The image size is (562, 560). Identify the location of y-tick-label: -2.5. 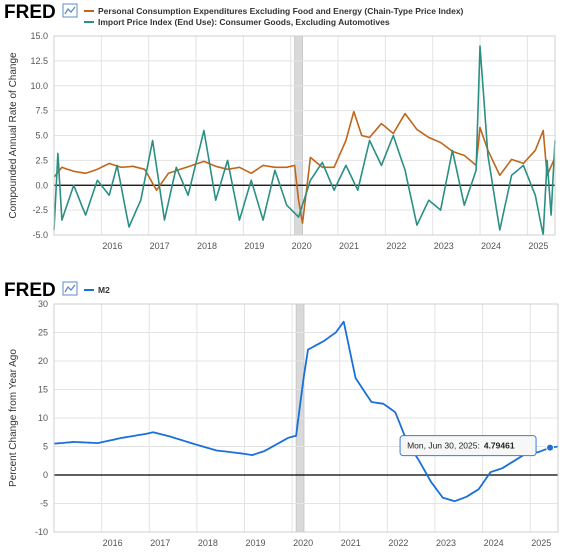
(40, 210).